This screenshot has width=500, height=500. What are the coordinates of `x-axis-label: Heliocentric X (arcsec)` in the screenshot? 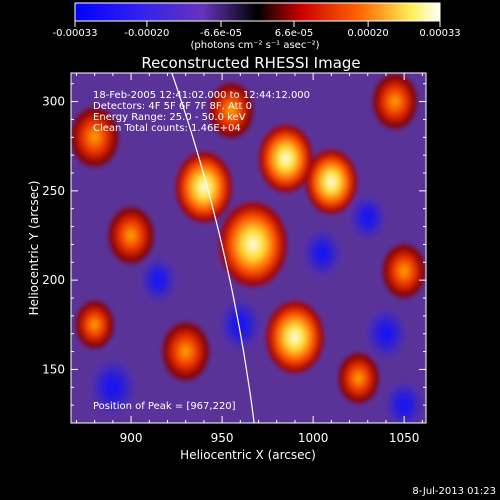 It's located at (248, 455).